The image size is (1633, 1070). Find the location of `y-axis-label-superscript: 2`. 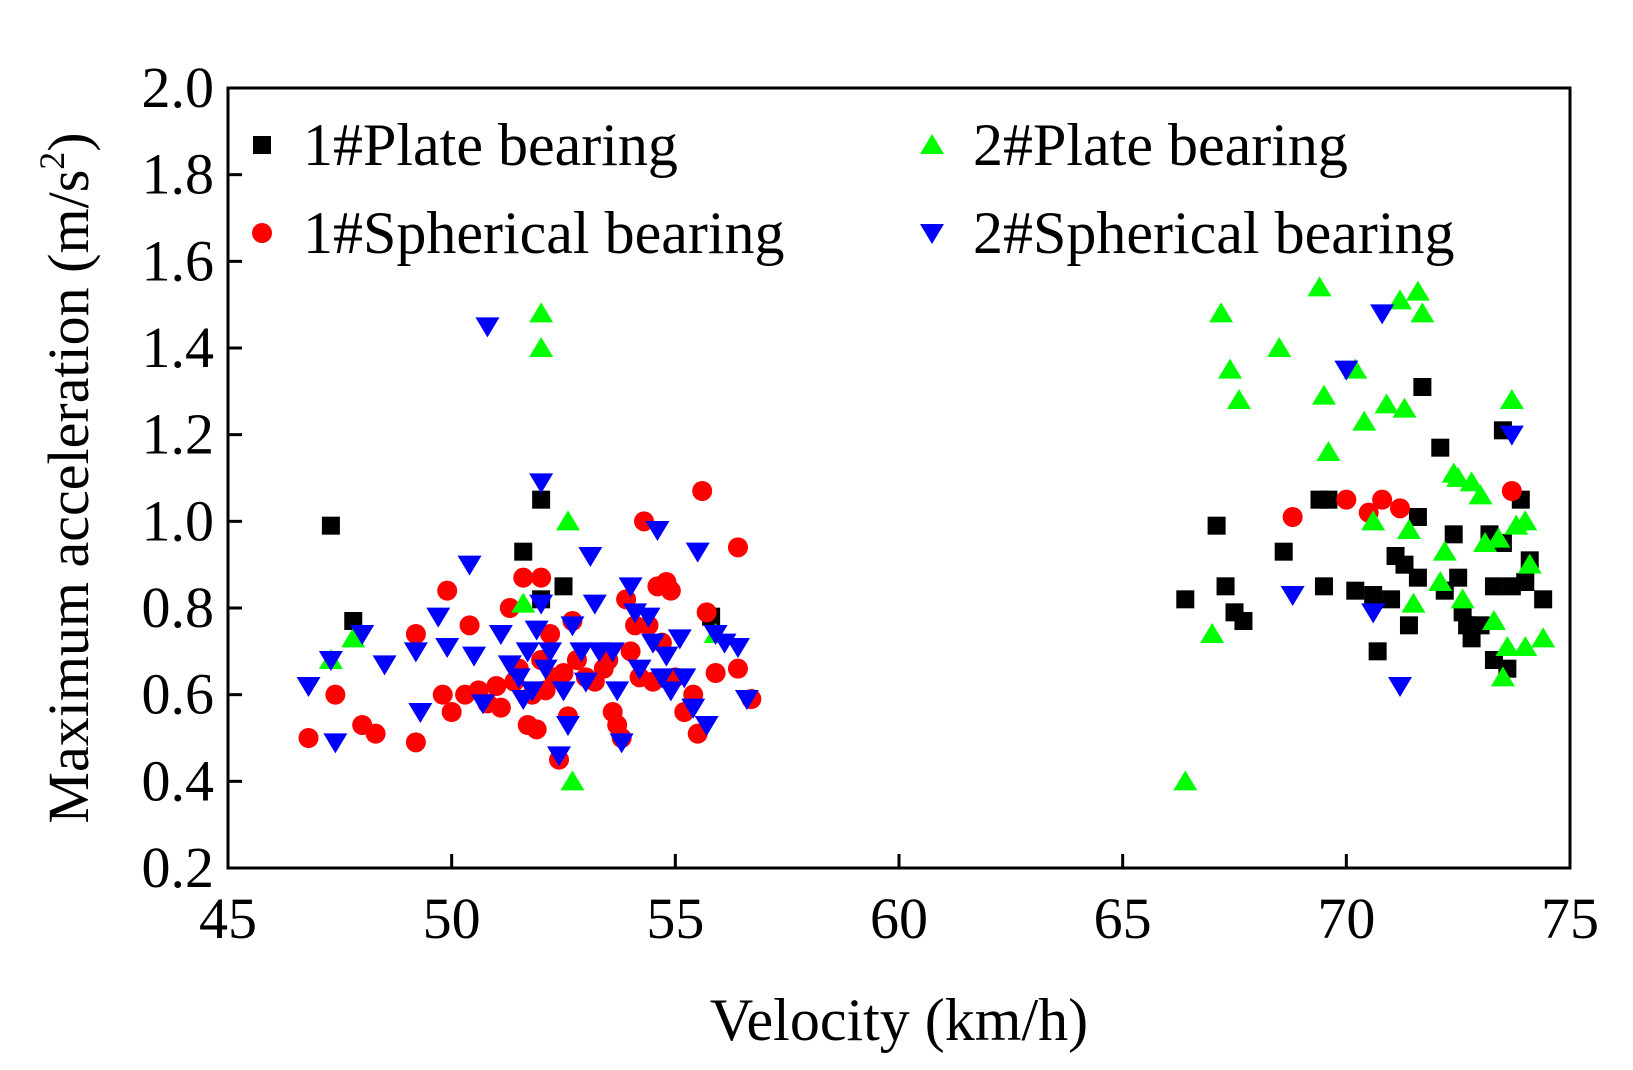

y-axis-label-superscript: 2 is located at coordinates (52, 161).